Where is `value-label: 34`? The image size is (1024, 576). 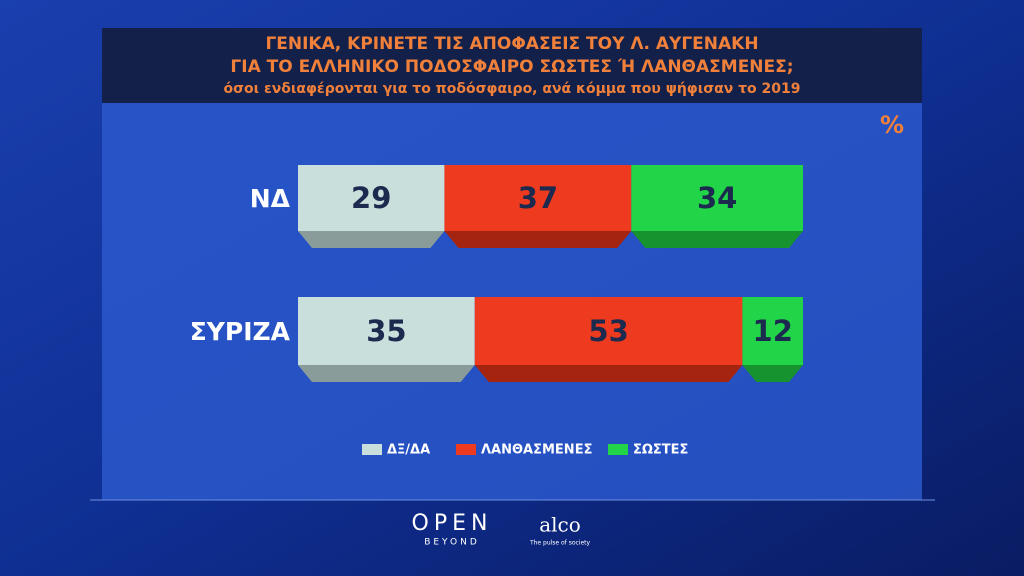
value-label: 34 is located at coordinates (717, 198).